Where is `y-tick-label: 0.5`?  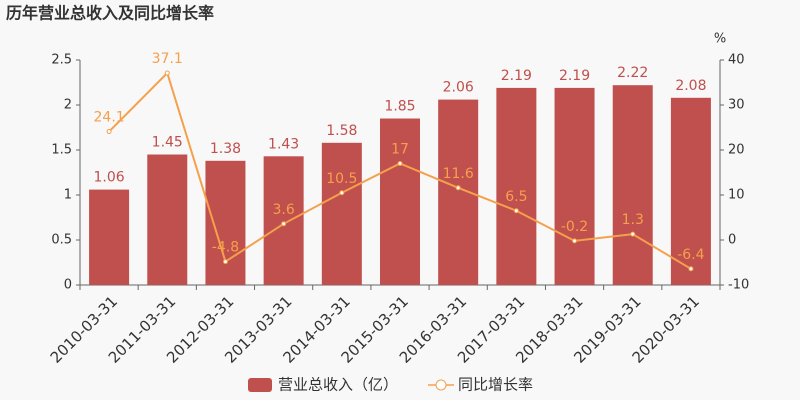 y-tick-label: 0.5 is located at coordinates (61, 240).